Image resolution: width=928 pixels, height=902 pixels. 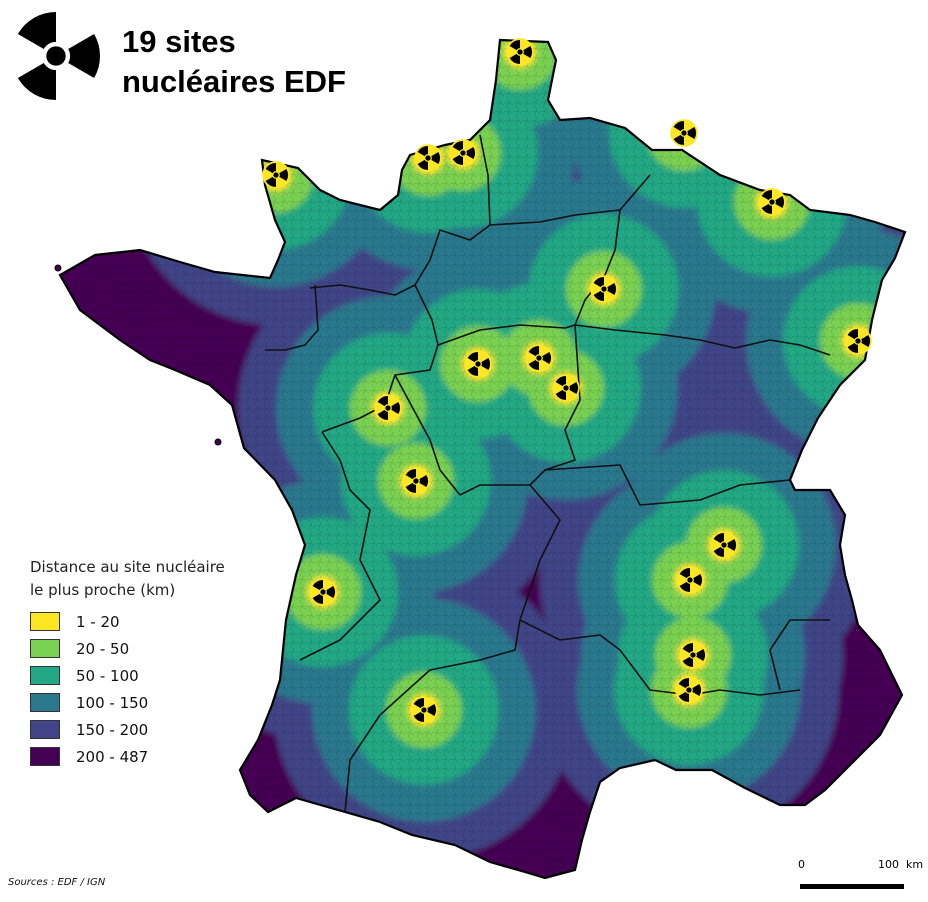 I want to click on title-line-2: nucléaires EDF, so click(x=234, y=81).